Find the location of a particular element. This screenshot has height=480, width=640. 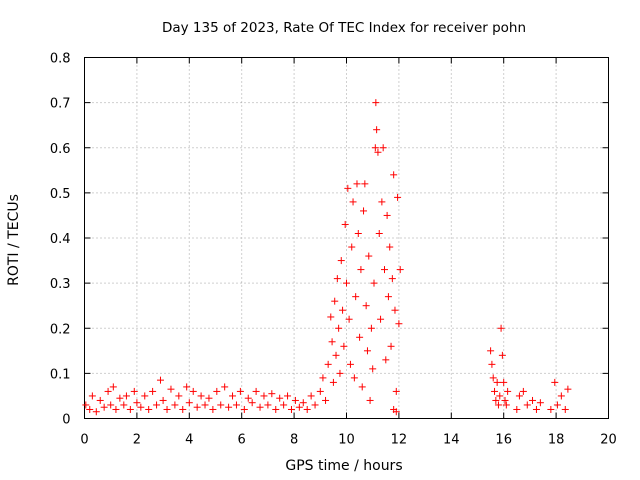

x-tick-label: 18 is located at coordinates (556, 440).